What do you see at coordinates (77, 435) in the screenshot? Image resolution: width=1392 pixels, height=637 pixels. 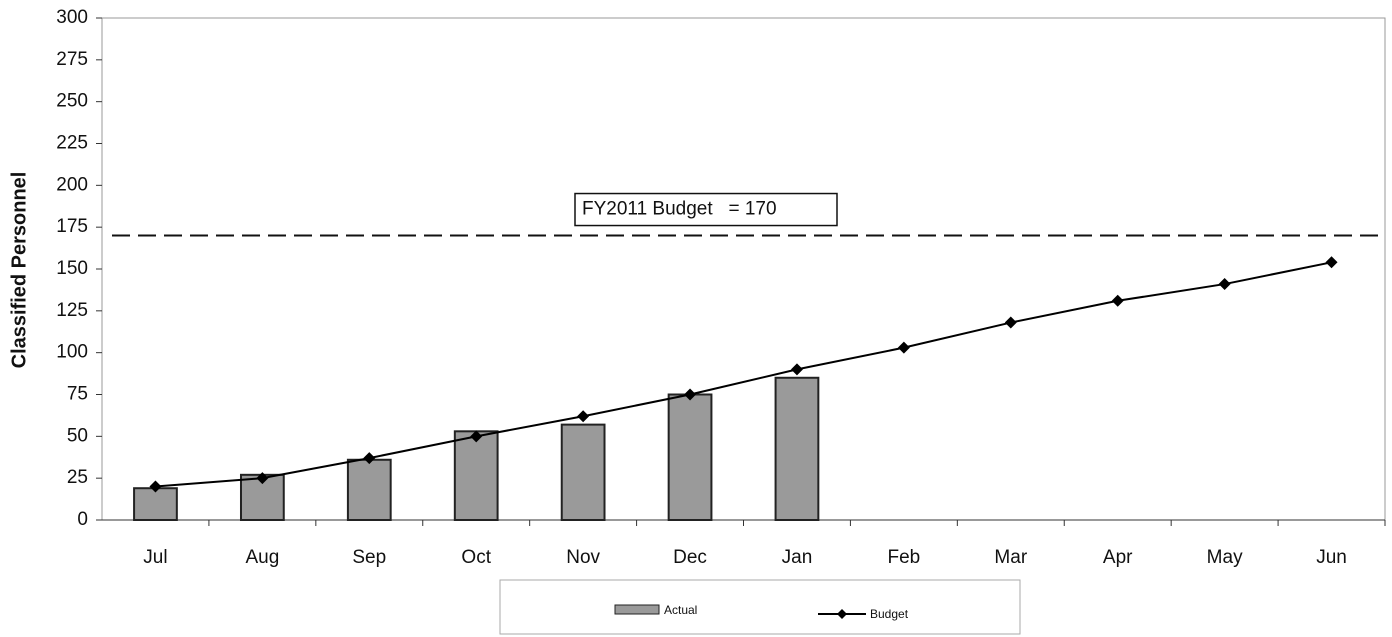 I see `y-tick-label: 50` at bounding box center [77, 435].